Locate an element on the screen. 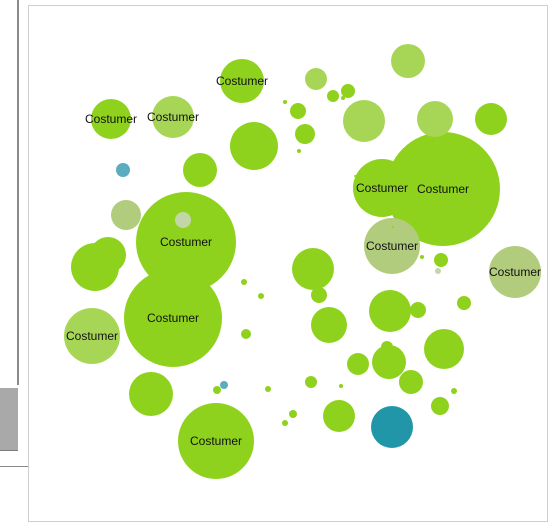  bubble-label-9: Costumer is located at coordinates (173, 117).